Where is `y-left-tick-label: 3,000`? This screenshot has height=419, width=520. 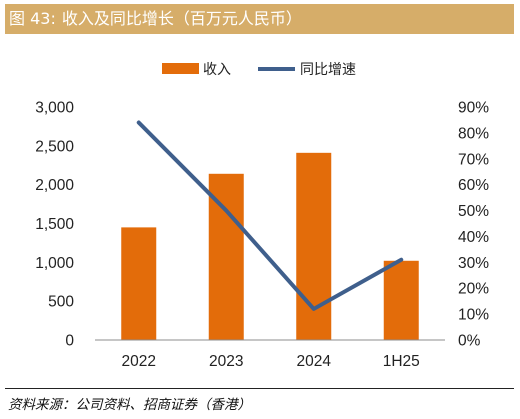
y-left-tick-label: 3,000 is located at coordinates (54, 108).